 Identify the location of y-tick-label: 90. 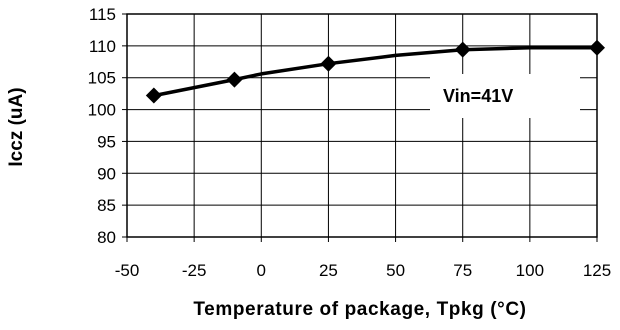
(106, 173).